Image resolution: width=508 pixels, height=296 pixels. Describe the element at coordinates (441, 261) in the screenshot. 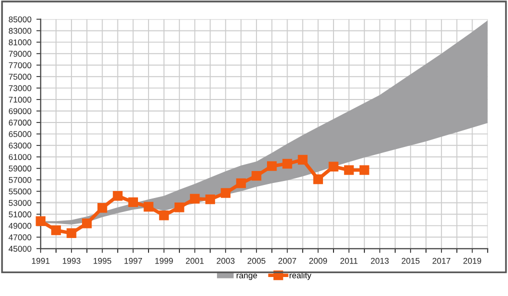

I see `x-tick-label: 2017` at that location.